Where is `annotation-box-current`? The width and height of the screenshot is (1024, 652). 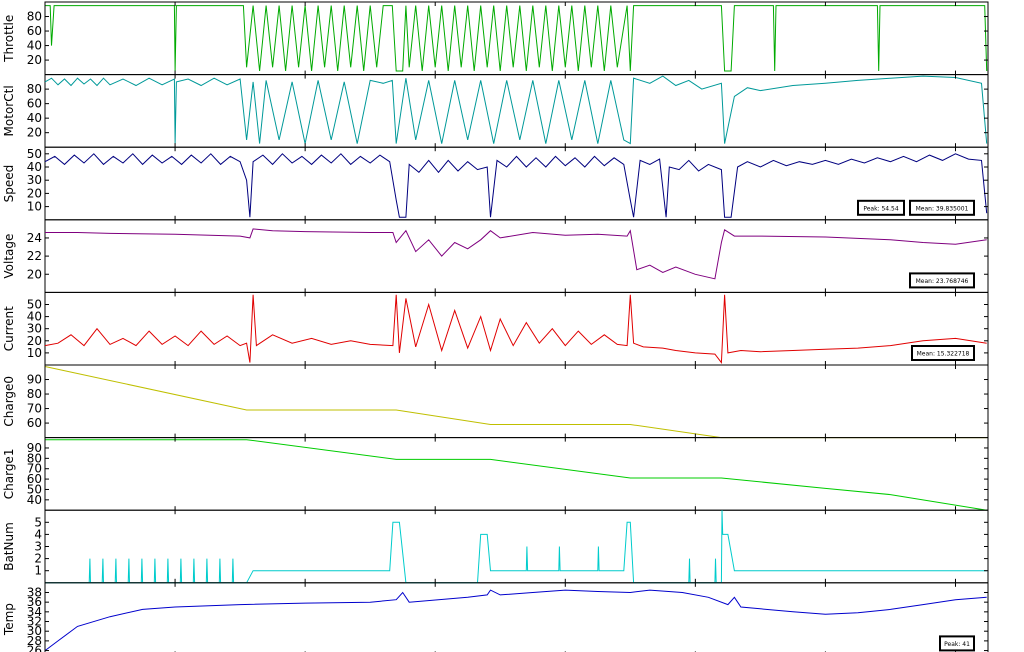 annotation-box-current is located at coordinates (943, 353).